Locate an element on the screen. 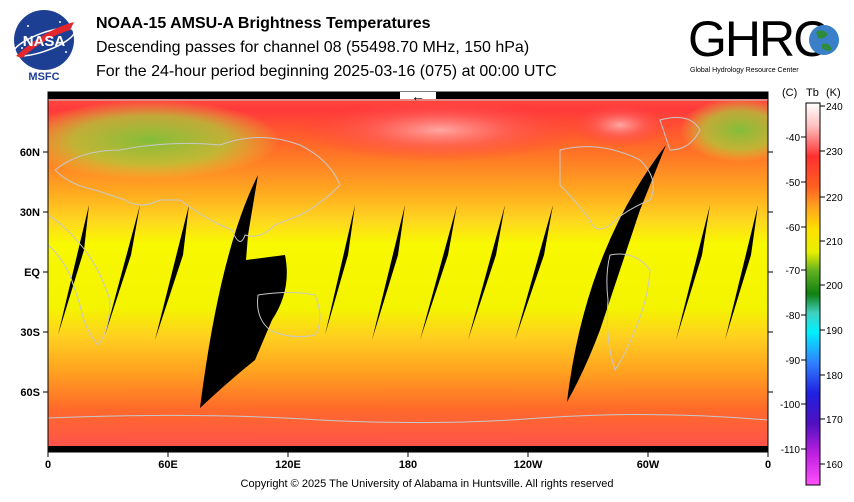  colorbar-kelvin-tick: 230 is located at coordinates (834, 152).